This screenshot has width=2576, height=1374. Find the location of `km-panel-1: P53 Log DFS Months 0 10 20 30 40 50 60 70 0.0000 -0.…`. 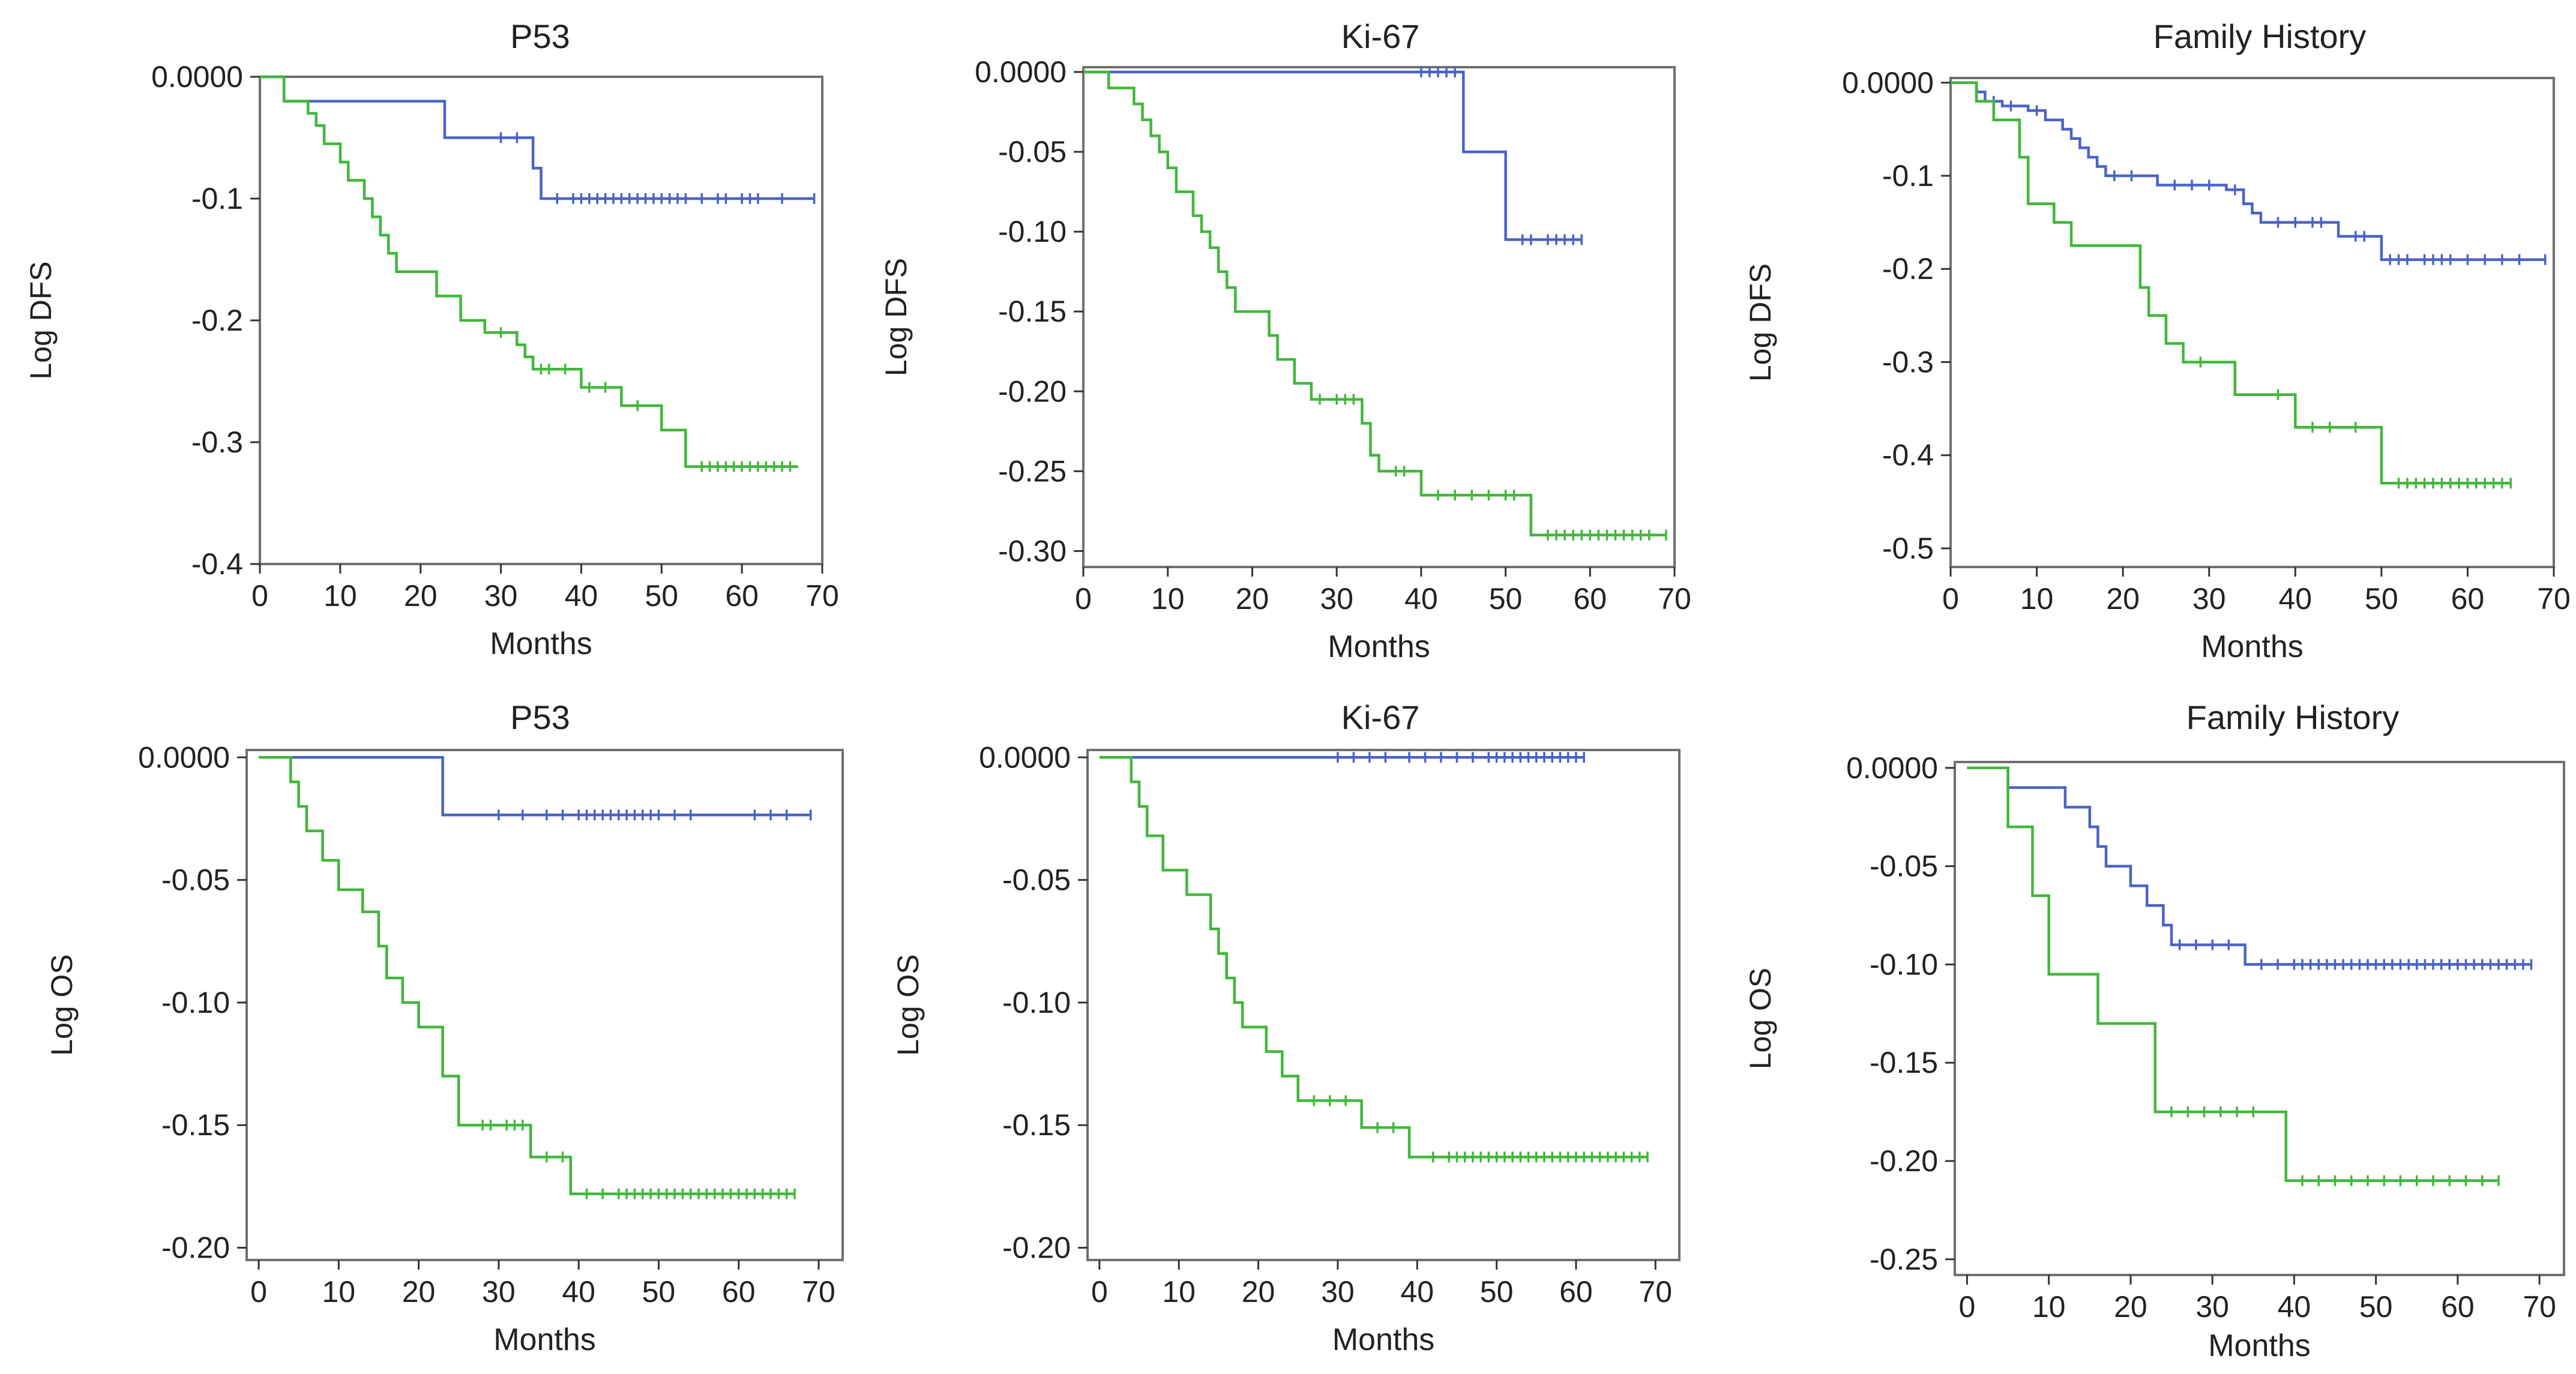

km-panel-1: P53 Log DFS Months 0 10 20 30 40 50 60 70 0.0000 -0.… is located at coordinates (431, 339).